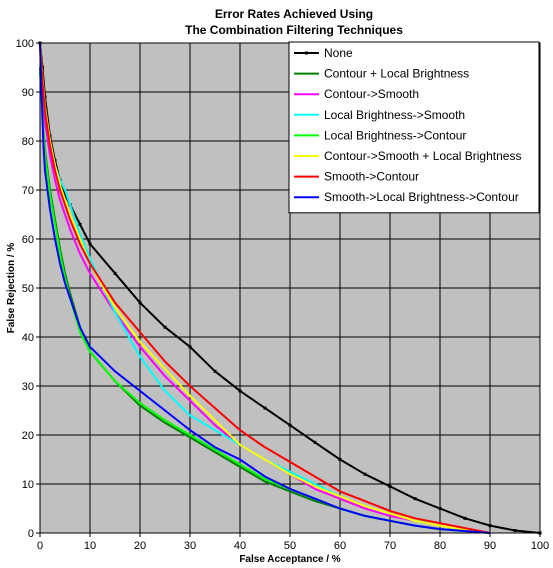 The width and height of the screenshot is (553, 568). What do you see at coordinates (540, 546) in the screenshot?
I see `x-tick-label: 100` at bounding box center [540, 546].